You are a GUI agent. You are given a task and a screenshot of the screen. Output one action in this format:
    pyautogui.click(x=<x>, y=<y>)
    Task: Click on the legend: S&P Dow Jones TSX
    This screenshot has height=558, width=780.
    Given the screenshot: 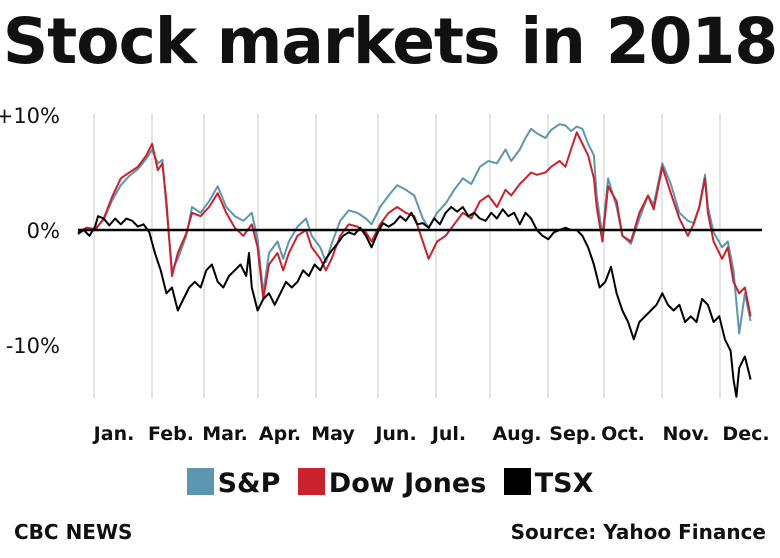 What is the action you would take?
    pyautogui.click(x=390, y=482)
    